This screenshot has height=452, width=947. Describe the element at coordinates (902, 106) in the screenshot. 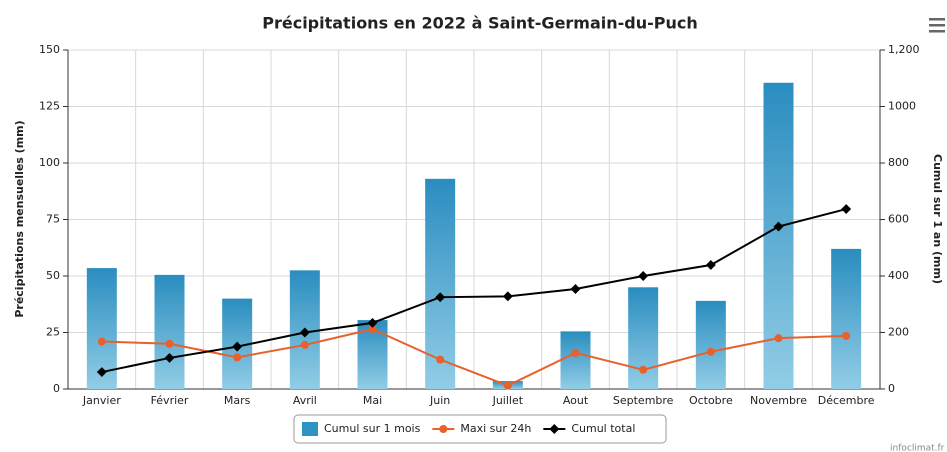

I see `y2-tick-label: 1000` at that location.